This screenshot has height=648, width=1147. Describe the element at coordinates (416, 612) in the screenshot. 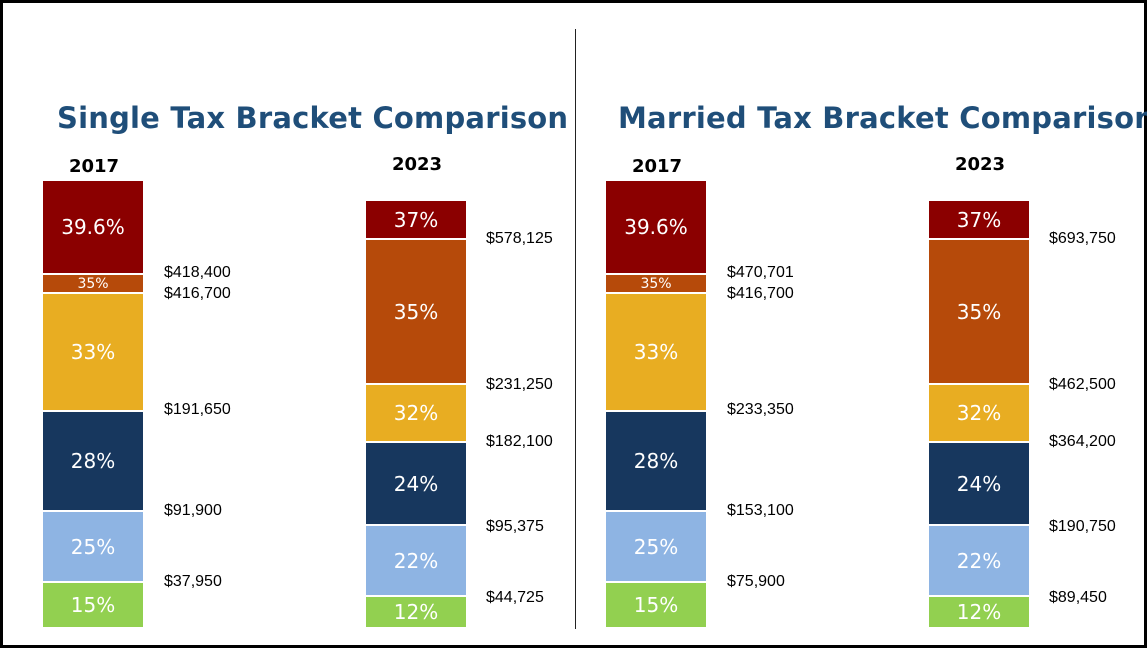

I see `single-2023-bracket-12pct: 12%` at that location.